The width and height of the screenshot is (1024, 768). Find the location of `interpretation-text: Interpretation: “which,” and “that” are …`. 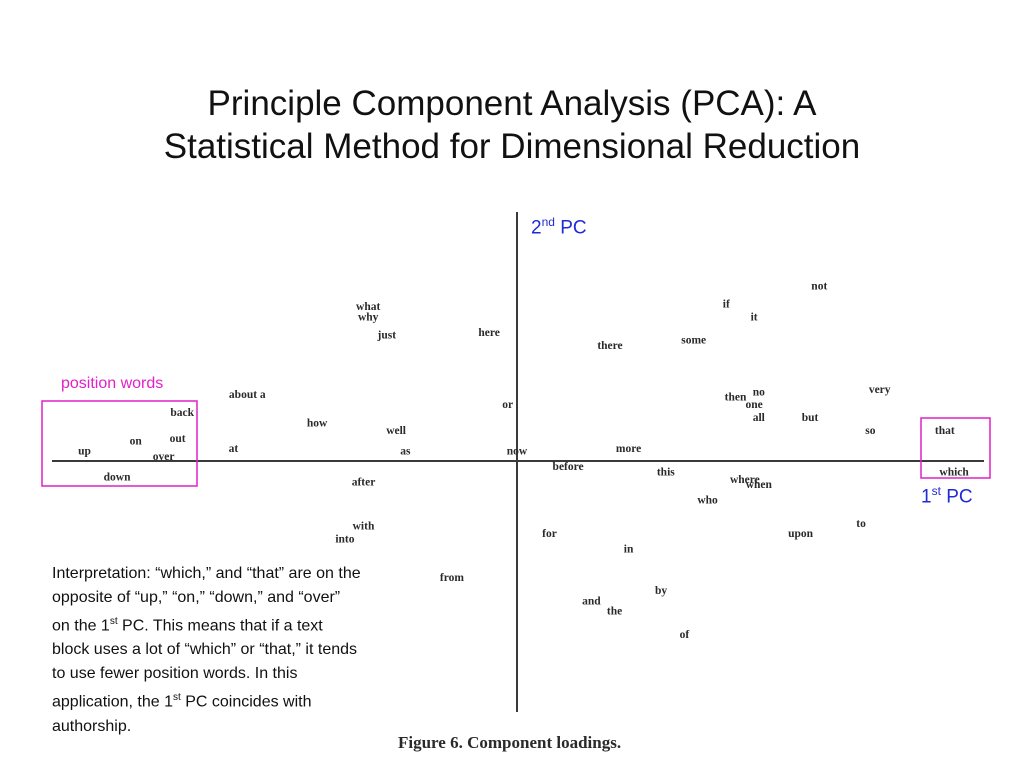

interpretation-text: Interpretation: “which,” and “that” are … is located at coordinates (207, 650).